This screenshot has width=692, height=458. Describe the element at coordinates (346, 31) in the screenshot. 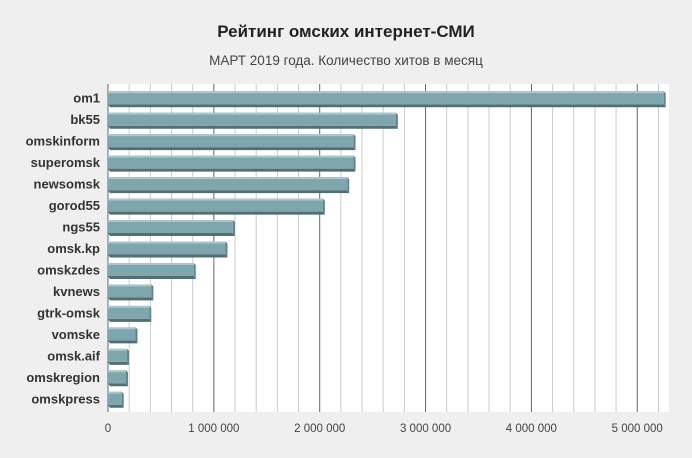

I see `chart-title: Рейтинг омских интернет-СМИ` at that location.